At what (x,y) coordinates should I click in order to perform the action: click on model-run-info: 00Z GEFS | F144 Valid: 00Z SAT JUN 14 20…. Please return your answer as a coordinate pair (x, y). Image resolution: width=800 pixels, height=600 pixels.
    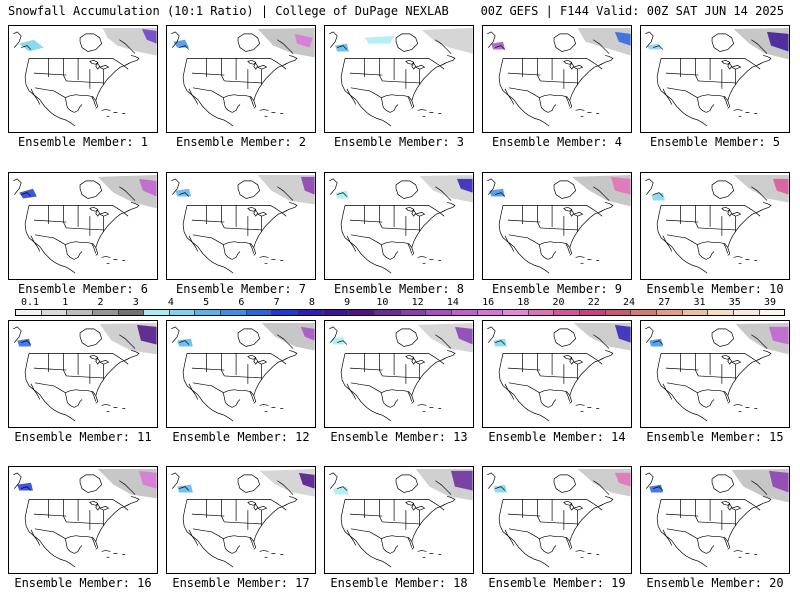
    Looking at the image, I should click on (632, 11).